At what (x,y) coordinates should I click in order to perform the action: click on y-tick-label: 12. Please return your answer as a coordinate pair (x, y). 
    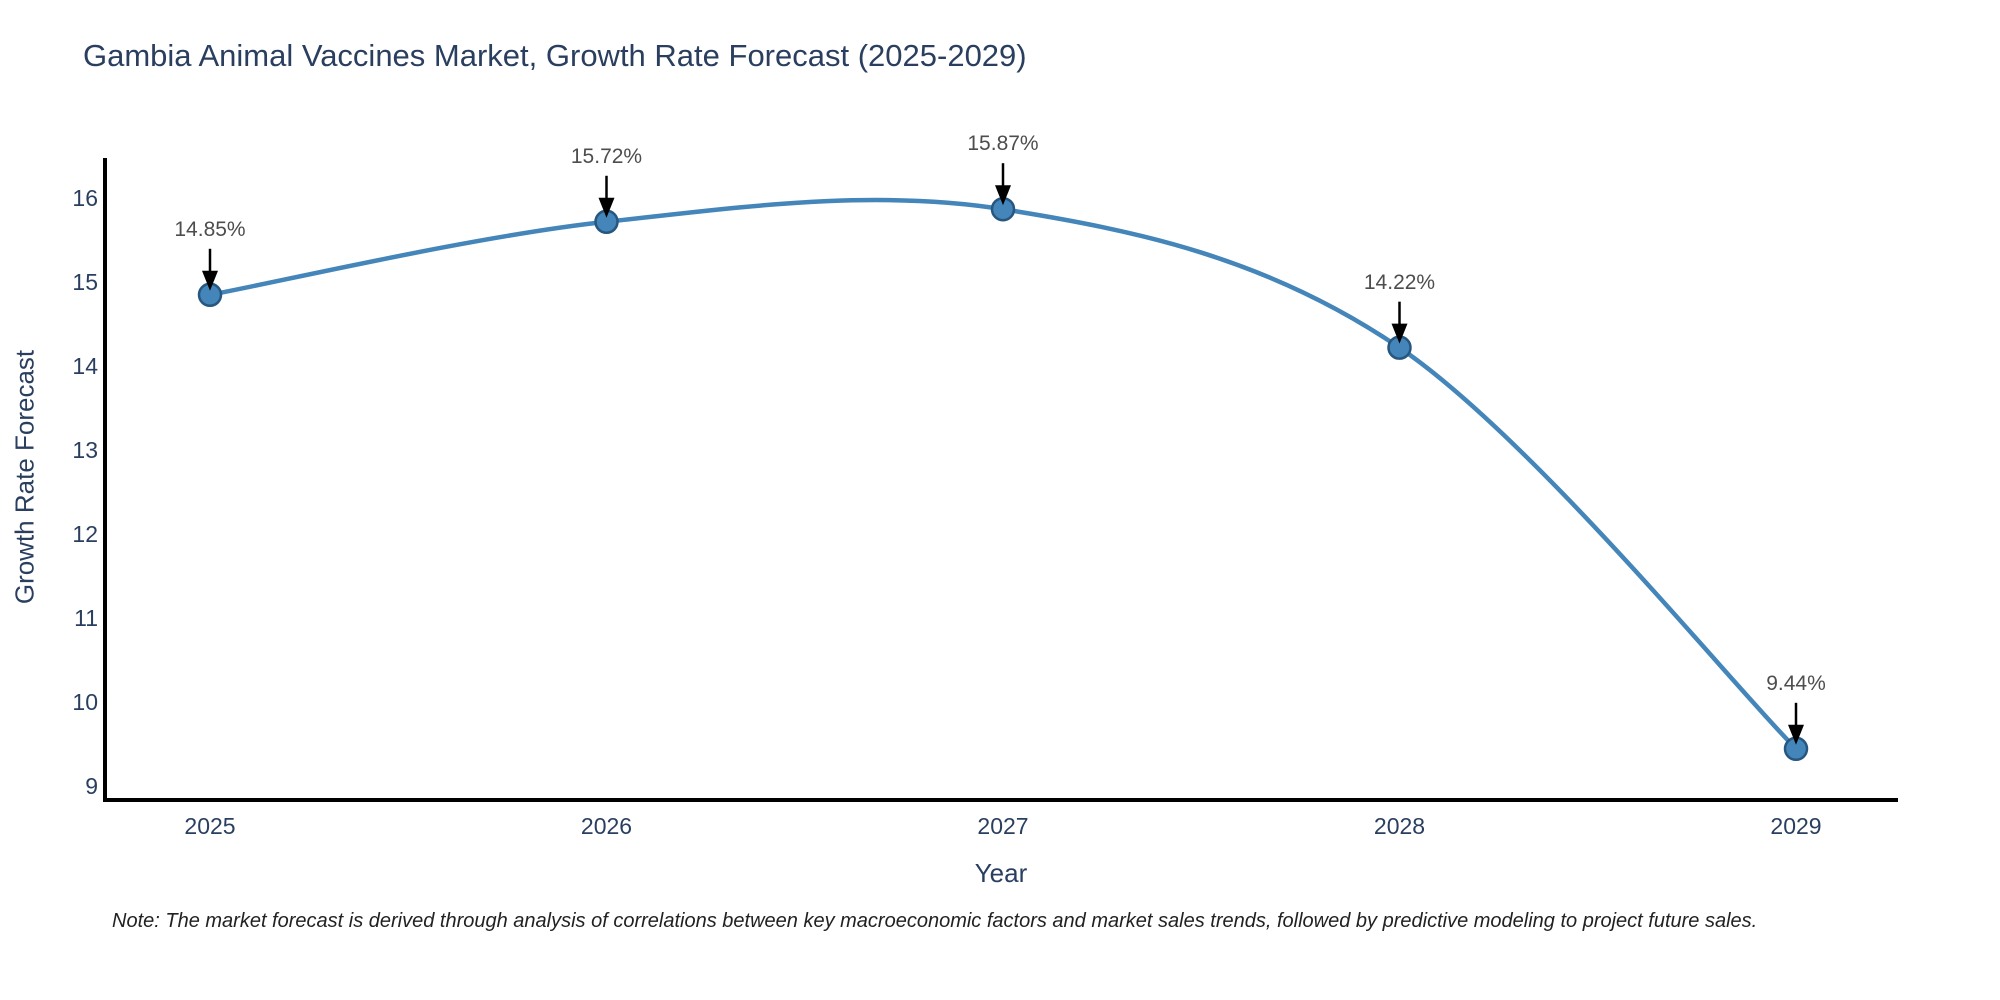
    Looking at the image, I should click on (85, 533).